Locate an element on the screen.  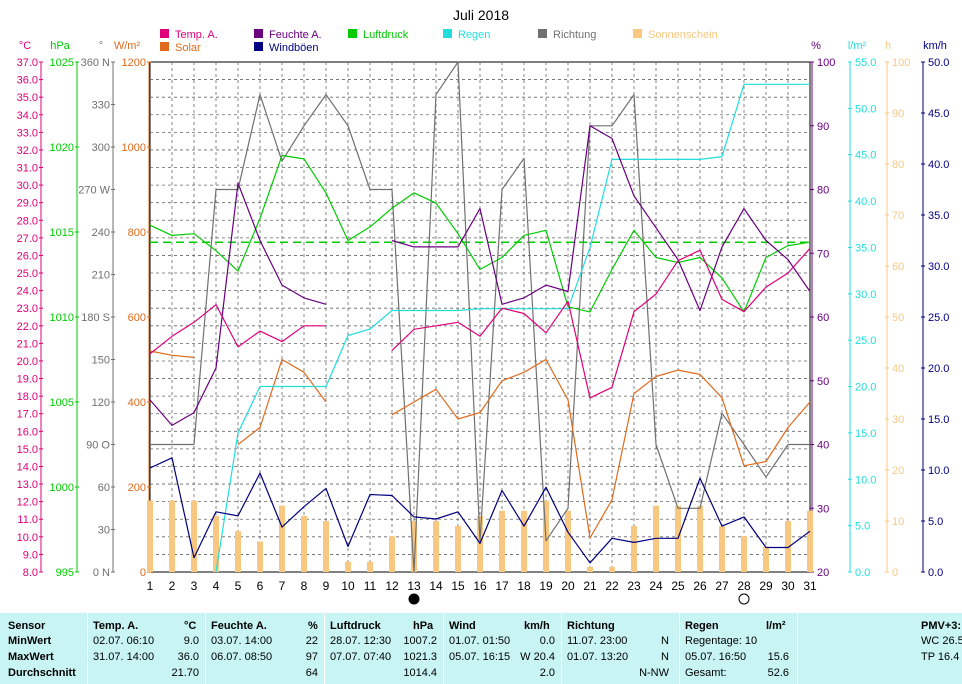
solar-tick-label-200: 200 is located at coordinates (137, 488).